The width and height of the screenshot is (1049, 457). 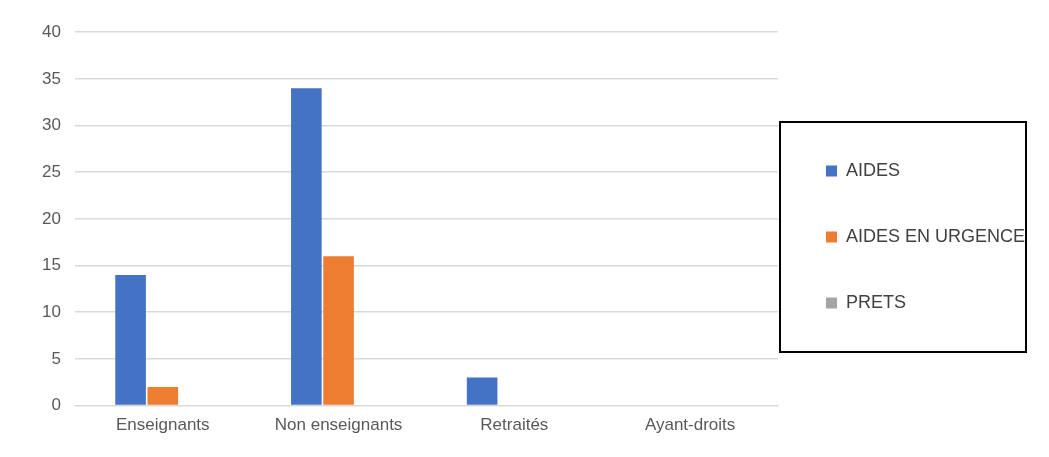 I want to click on x-tick-label: Retraités, so click(x=514, y=425).